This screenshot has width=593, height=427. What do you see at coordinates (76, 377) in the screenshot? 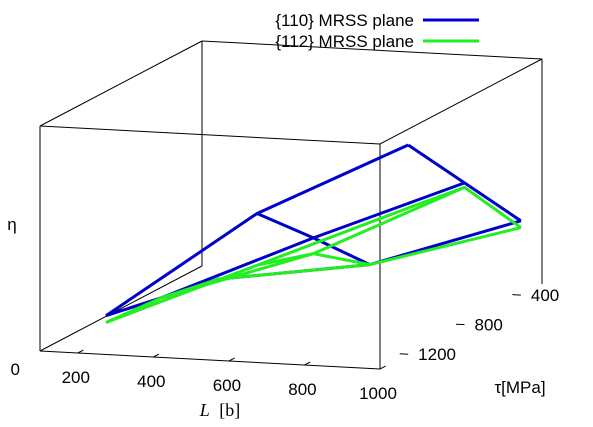
I see `x-tick-label: 200` at bounding box center [76, 377].